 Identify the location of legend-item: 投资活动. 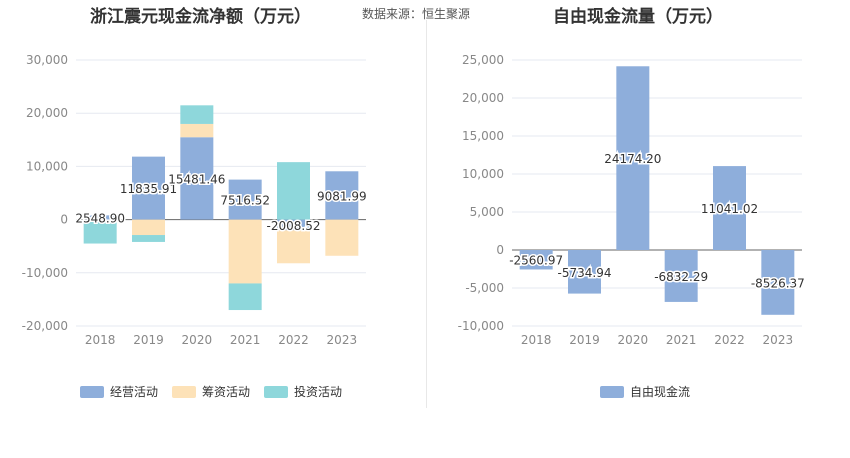
(303, 391).